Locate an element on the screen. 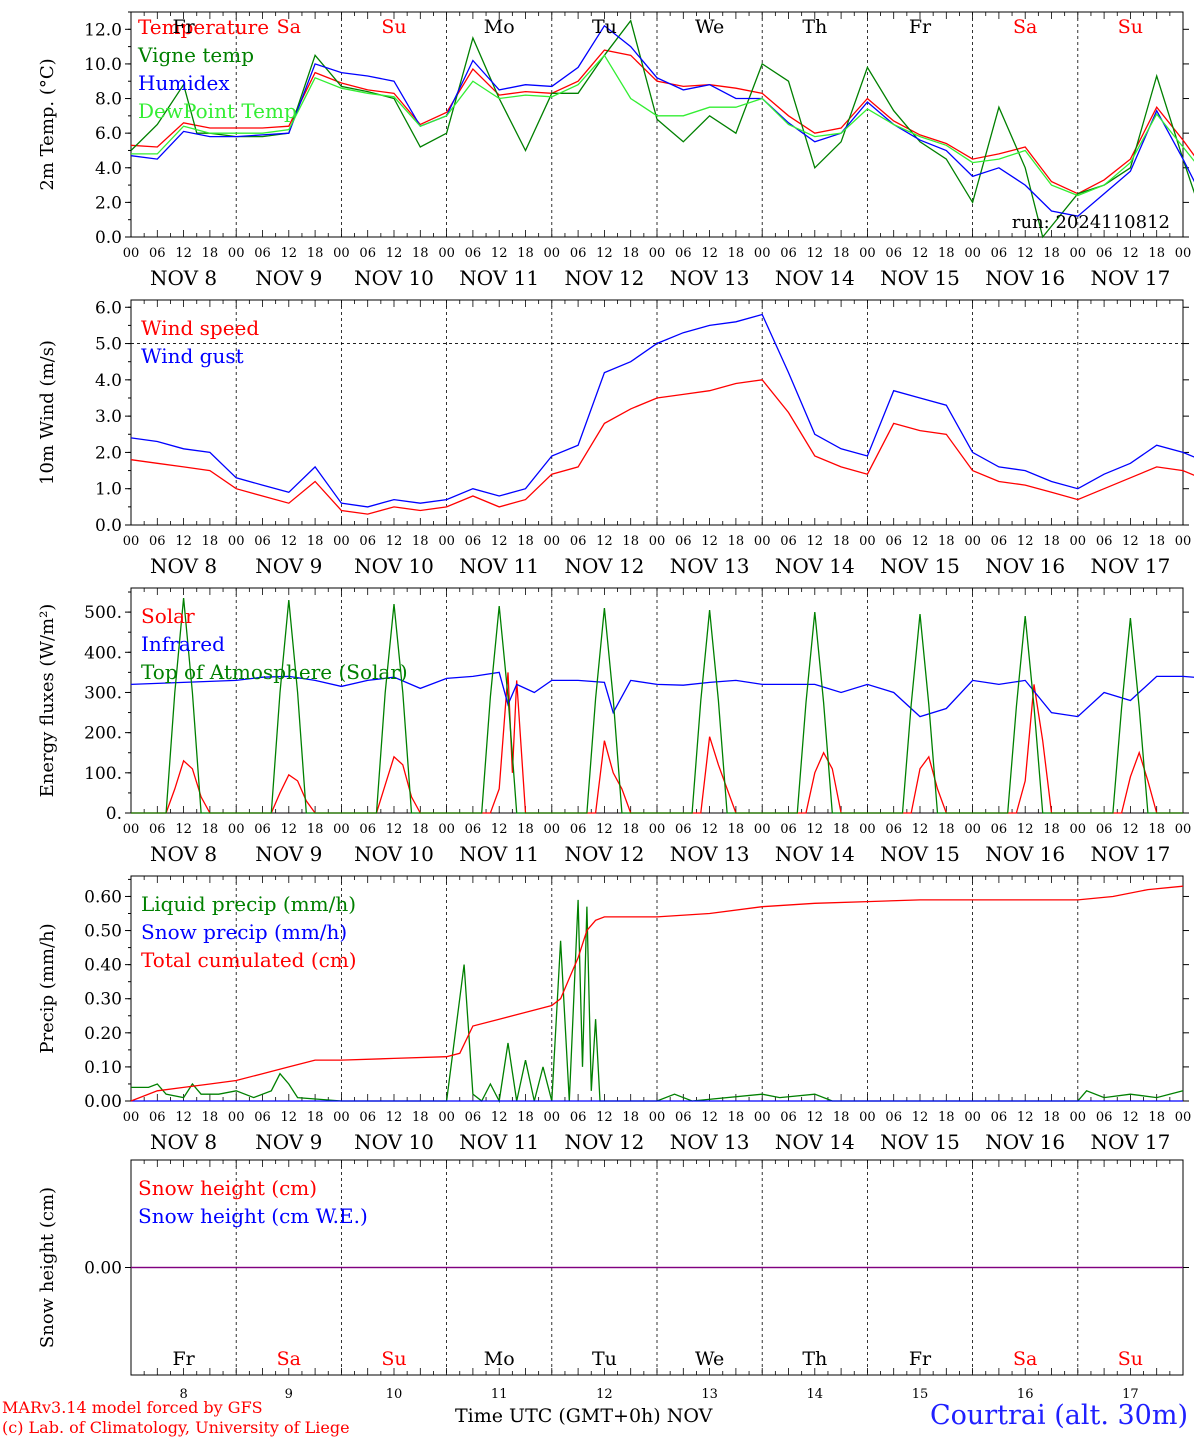 Image resolution: width=1194 pixels, height=1440 pixels. bottom-day-number: 11 is located at coordinates (499, 1394).